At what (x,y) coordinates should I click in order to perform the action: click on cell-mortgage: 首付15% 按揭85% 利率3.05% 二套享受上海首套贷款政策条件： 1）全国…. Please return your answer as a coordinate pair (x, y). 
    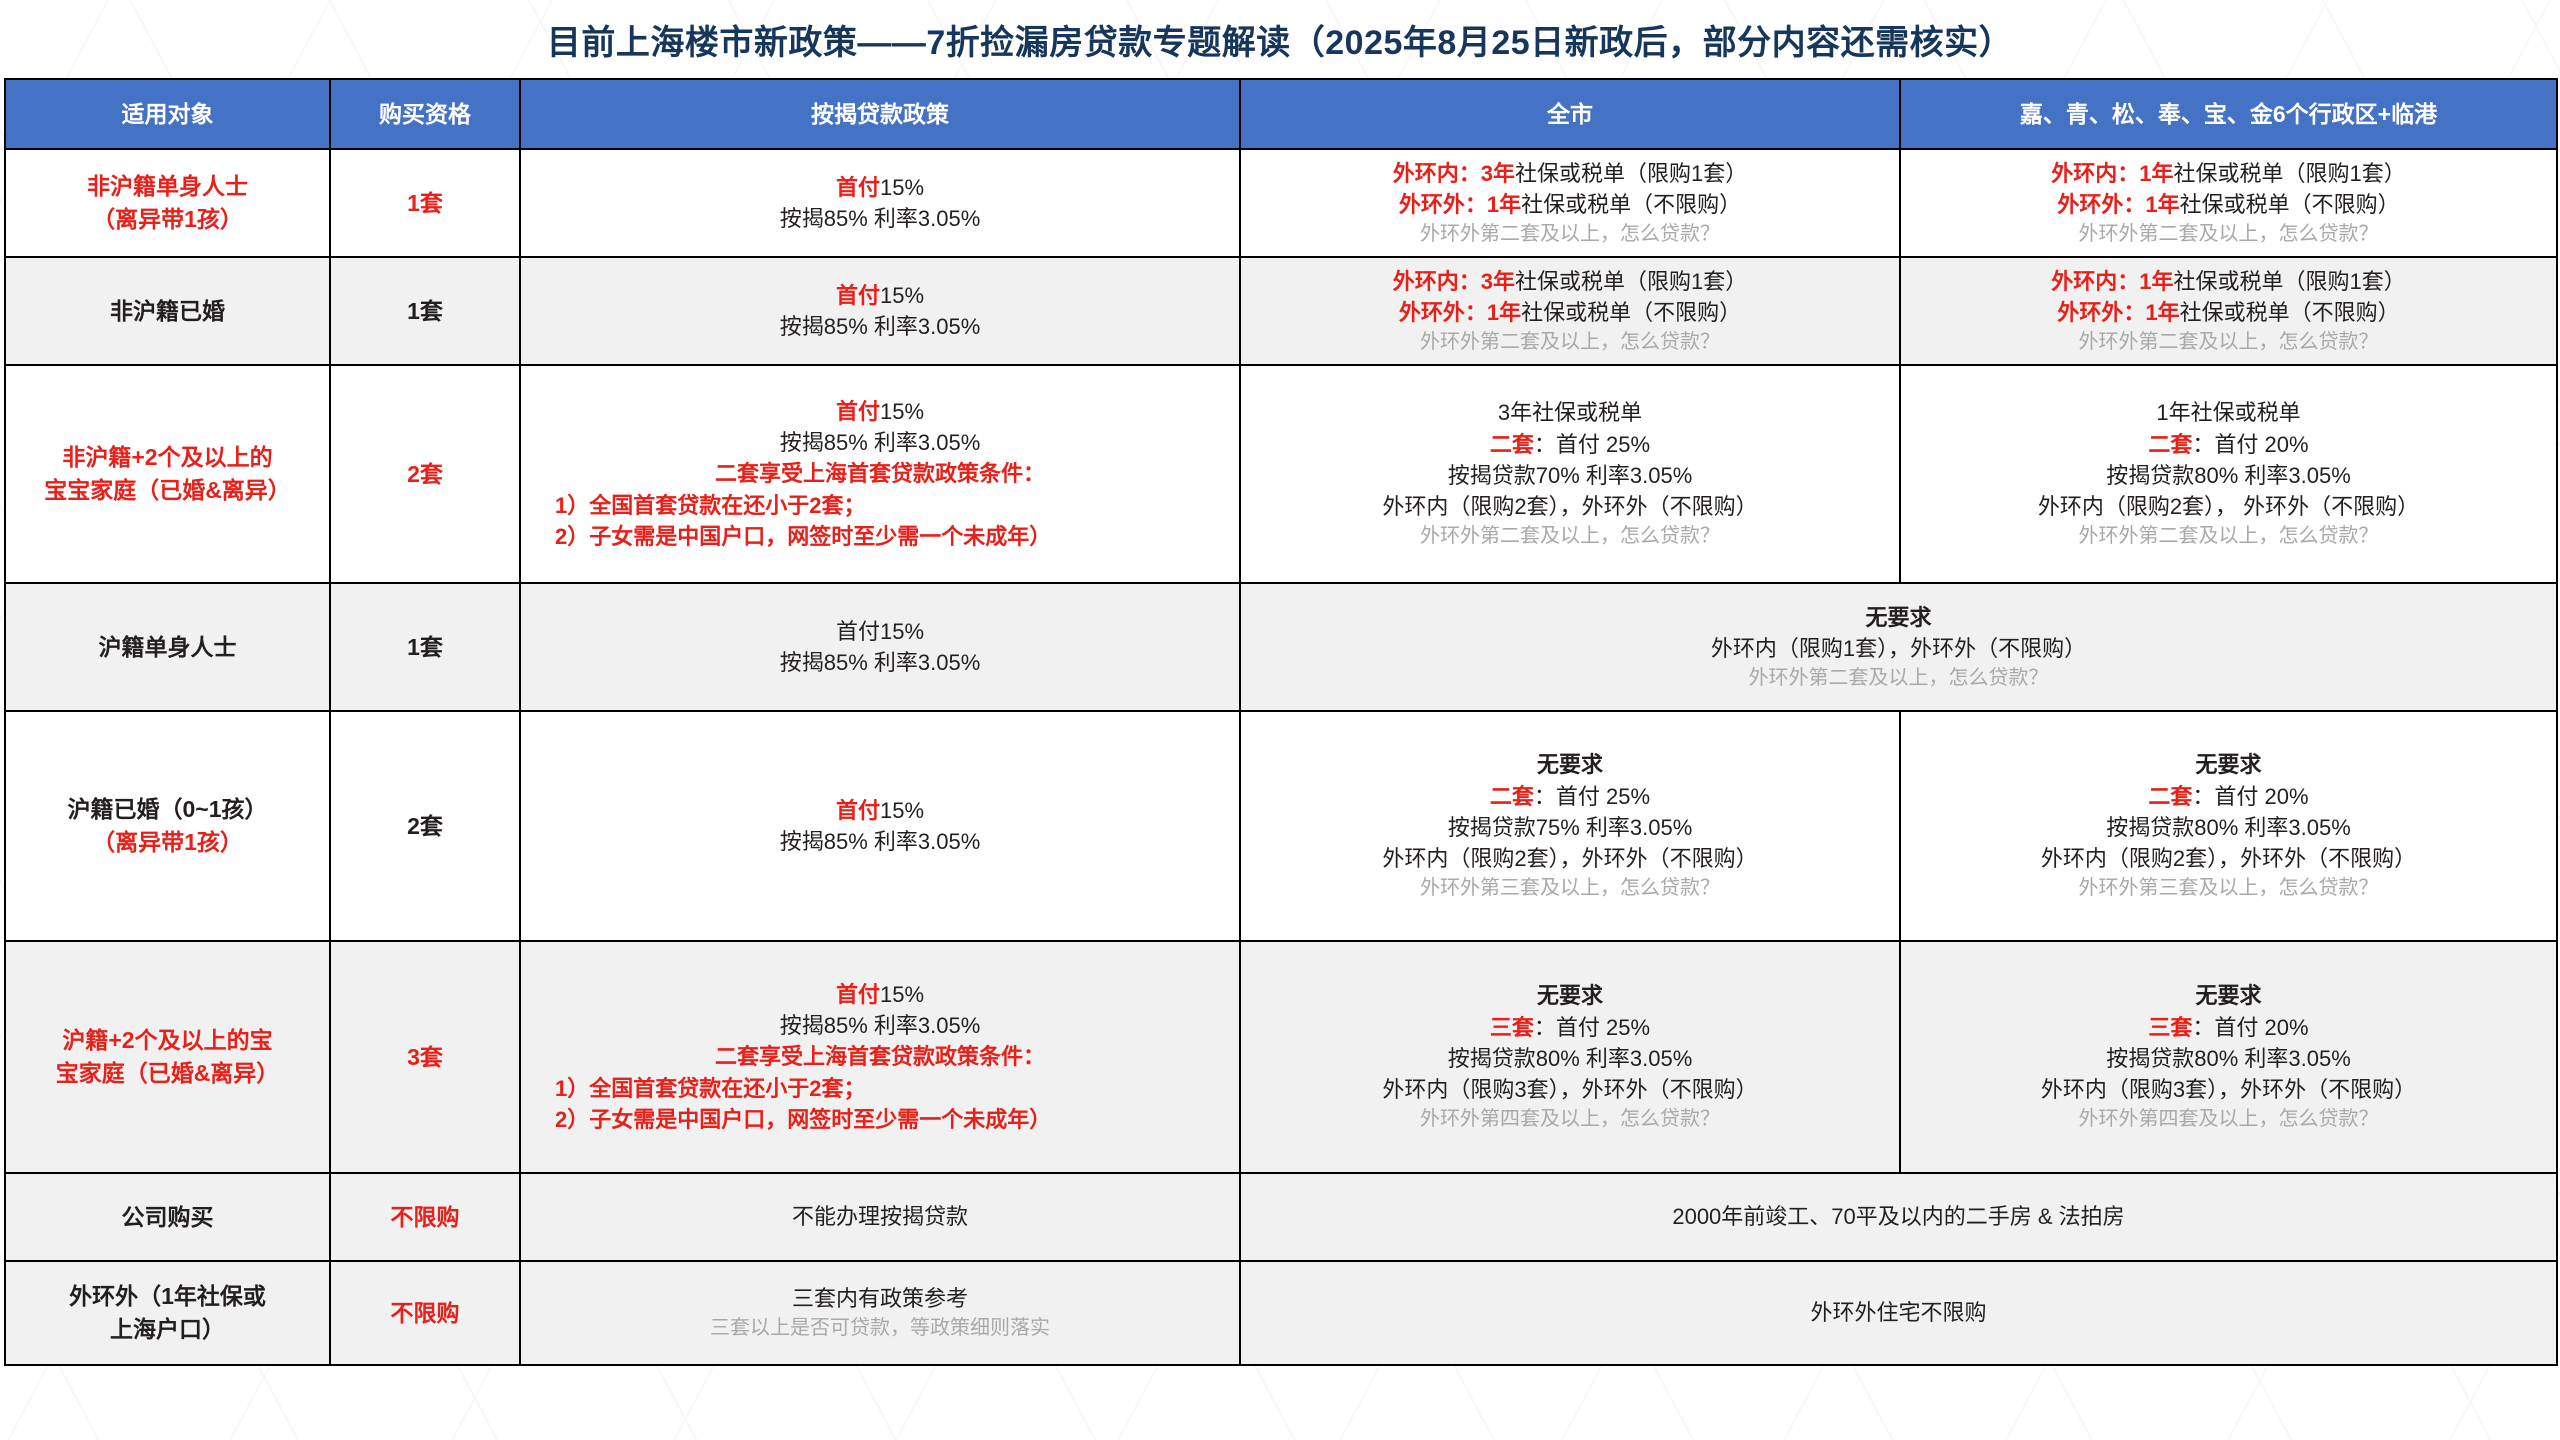
    Looking at the image, I should click on (880, 474).